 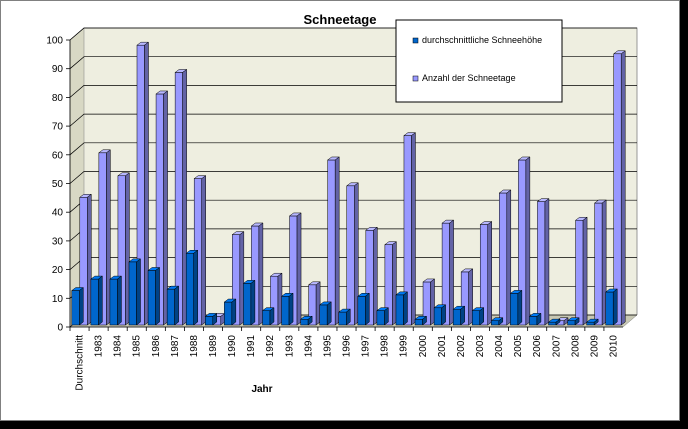 What do you see at coordinates (537, 346) in the screenshot?
I see `x-tick-label: 2006` at bounding box center [537, 346].